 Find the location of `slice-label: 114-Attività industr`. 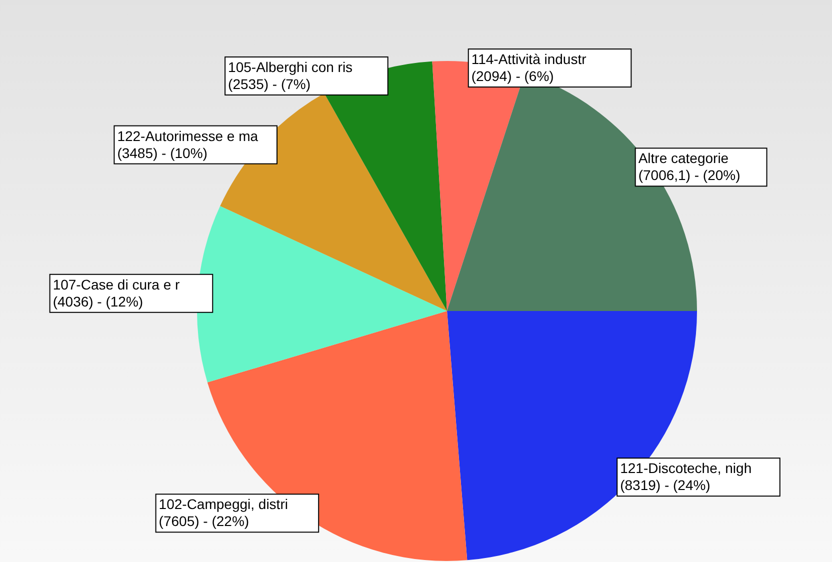

slice-label: 114-Attività industr is located at coordinates (529, 59).